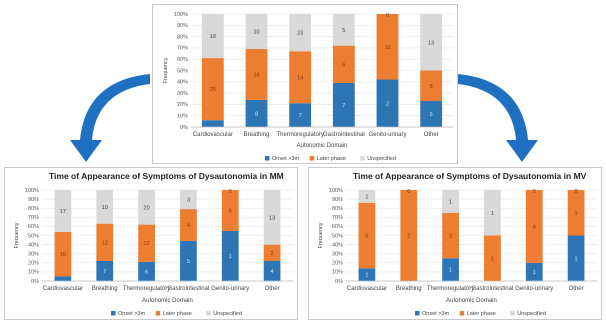 Image resolution: width=606 pixels, height=323 pixels. I want to click on mv-y-tick-label: 50%, so click(337, 236).